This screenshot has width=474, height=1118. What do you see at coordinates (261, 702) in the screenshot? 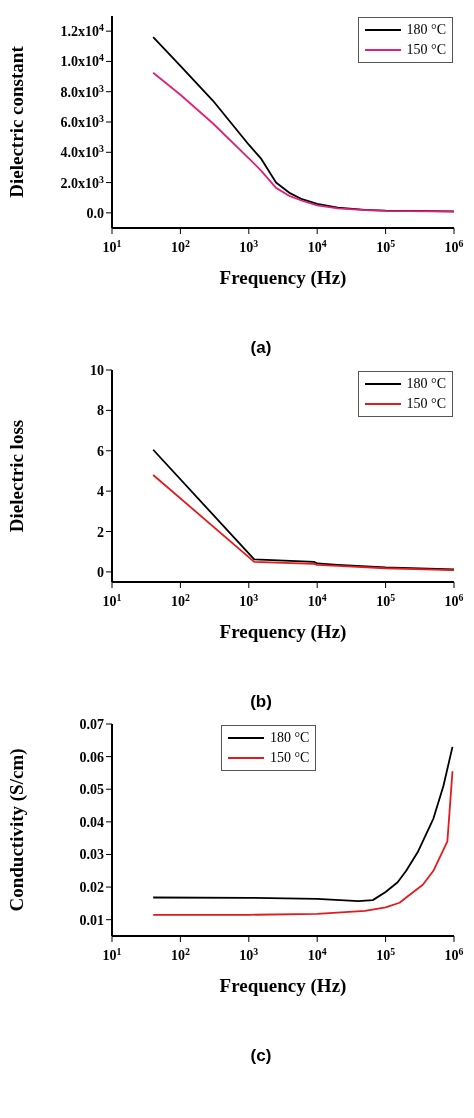
I see `text: (b)` at bounding box center [261, 702].